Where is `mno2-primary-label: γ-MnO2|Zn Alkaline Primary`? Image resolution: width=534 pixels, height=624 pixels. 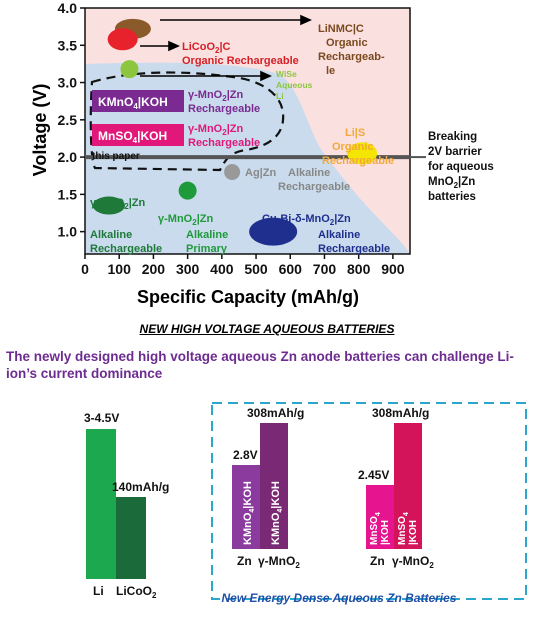
mno2-primary-label: γ-MnO2|Zn Alkaline Primary is located at coordinates (193, 234).